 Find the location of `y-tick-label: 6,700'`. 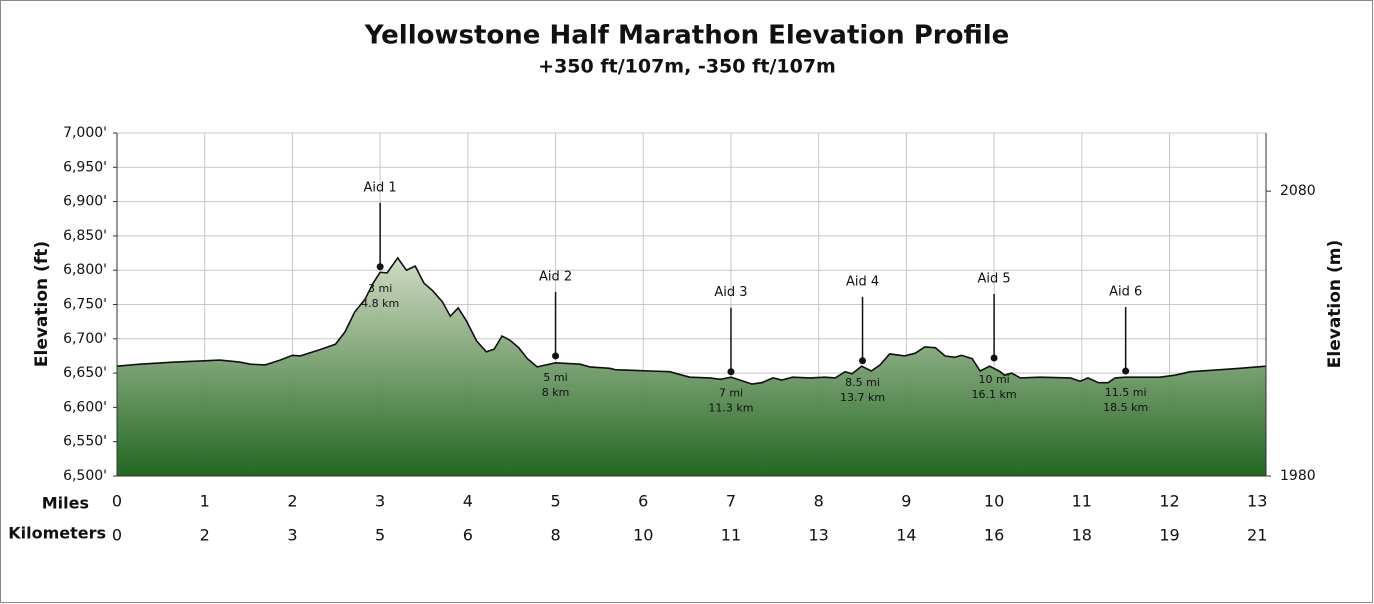

y-tick-label: 6,700' is located at coordinates (85, 339).